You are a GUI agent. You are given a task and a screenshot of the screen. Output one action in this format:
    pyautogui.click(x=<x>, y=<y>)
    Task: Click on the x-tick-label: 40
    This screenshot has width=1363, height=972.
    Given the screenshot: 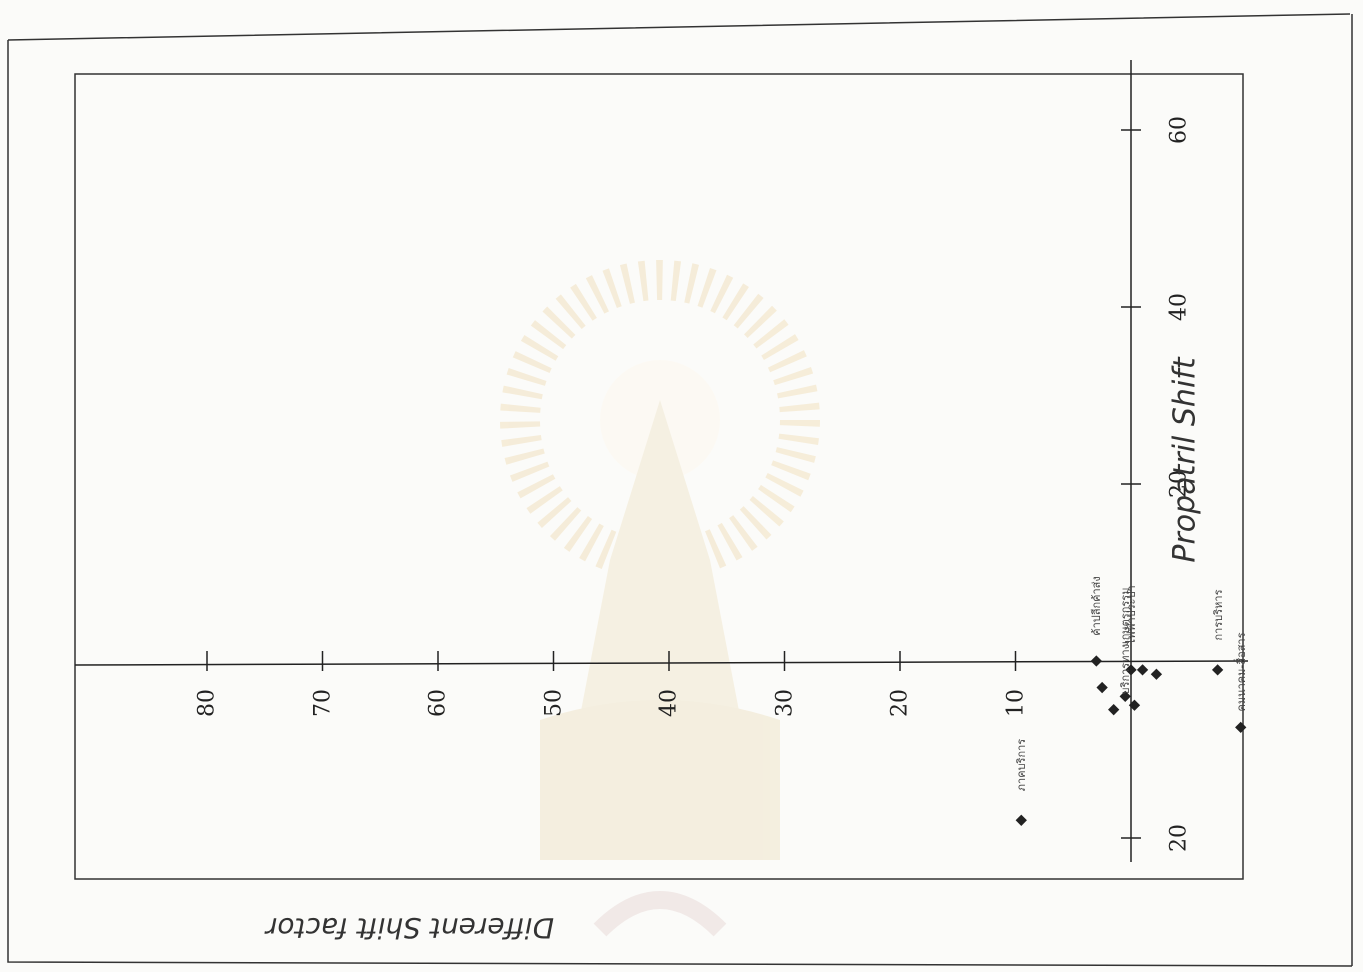 What is the action you would take?
    pyautogui.click(x=1179, y=307)
    